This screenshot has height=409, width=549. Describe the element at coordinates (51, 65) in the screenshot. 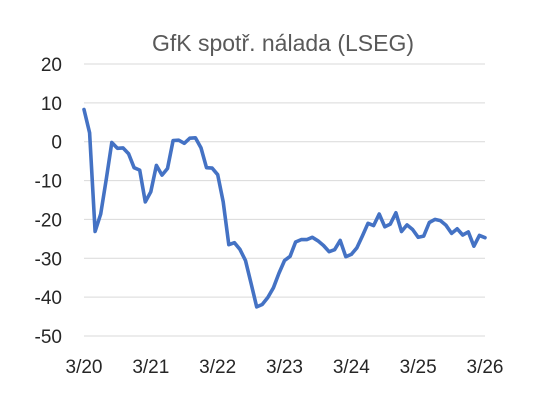

I see `y-tick-label: 20` at that location.